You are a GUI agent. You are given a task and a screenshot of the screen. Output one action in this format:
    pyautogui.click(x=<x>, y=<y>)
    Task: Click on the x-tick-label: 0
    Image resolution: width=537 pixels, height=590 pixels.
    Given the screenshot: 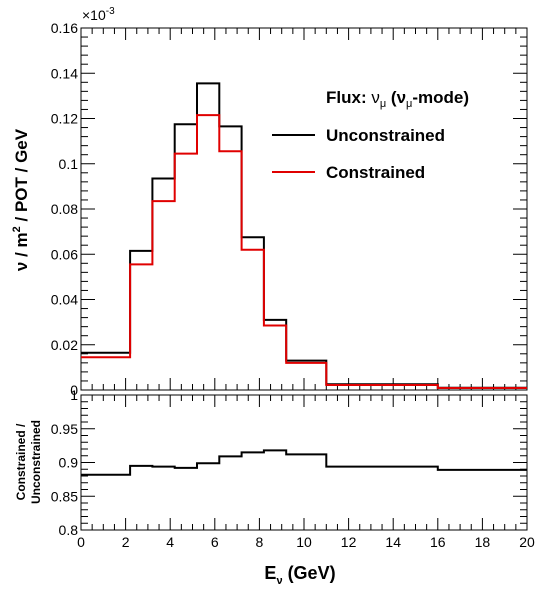 What is the action you would take?
    pyautogui.click(x=81, y=542)
    